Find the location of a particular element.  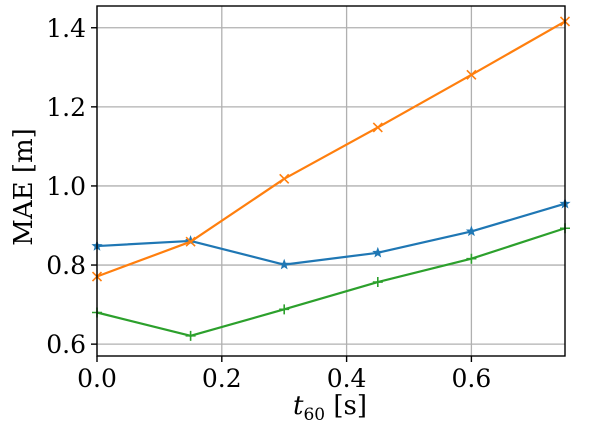

x-tick-label-3: 0.6 is located at coordinates (472, 378).